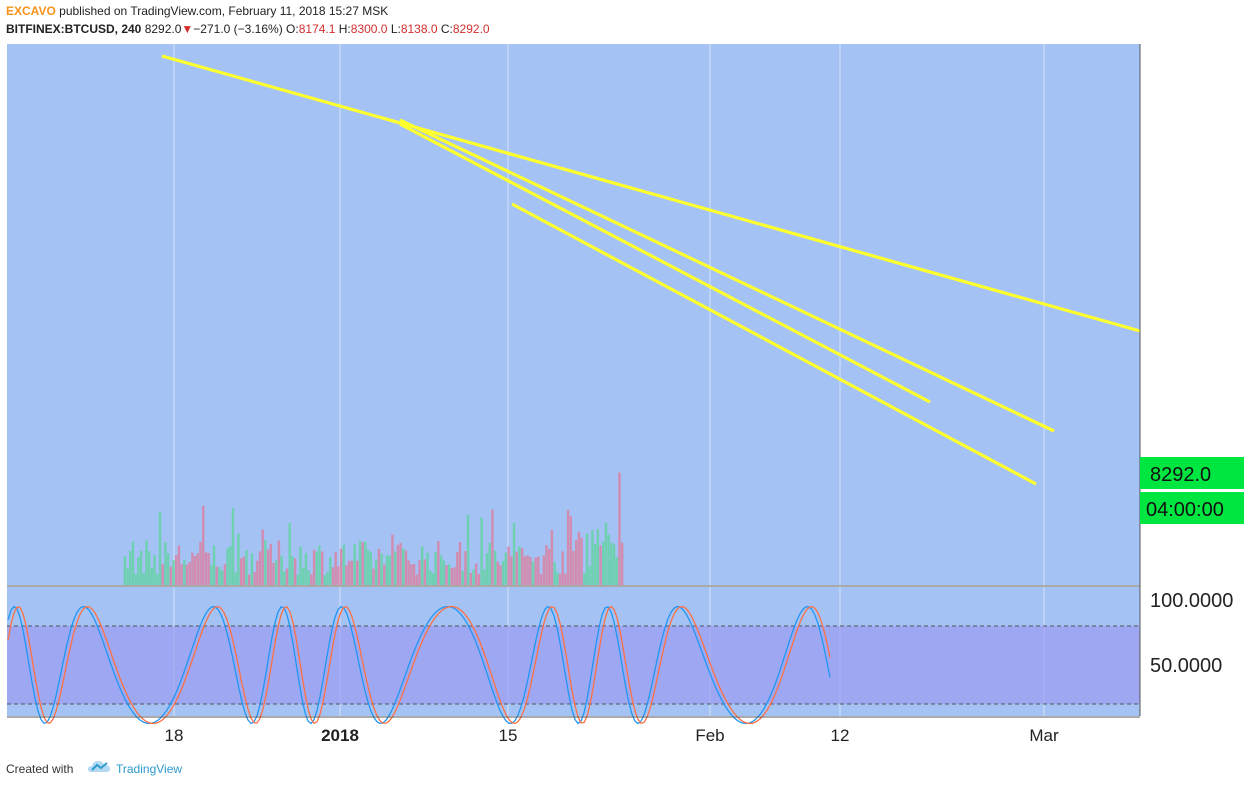 The image size is (1248, 786). I want to click on time-tick-label: 15, so click(508, 735).